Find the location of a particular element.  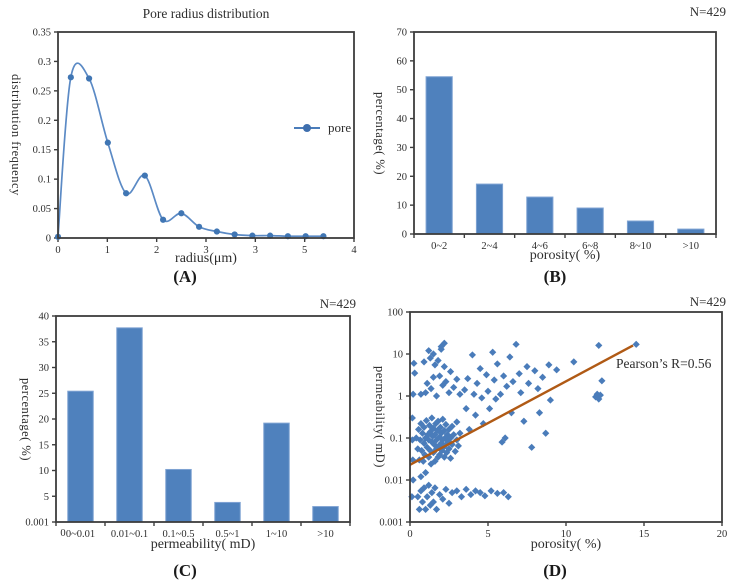

svg-text: 0.35 is located at coordinates (42, 33).